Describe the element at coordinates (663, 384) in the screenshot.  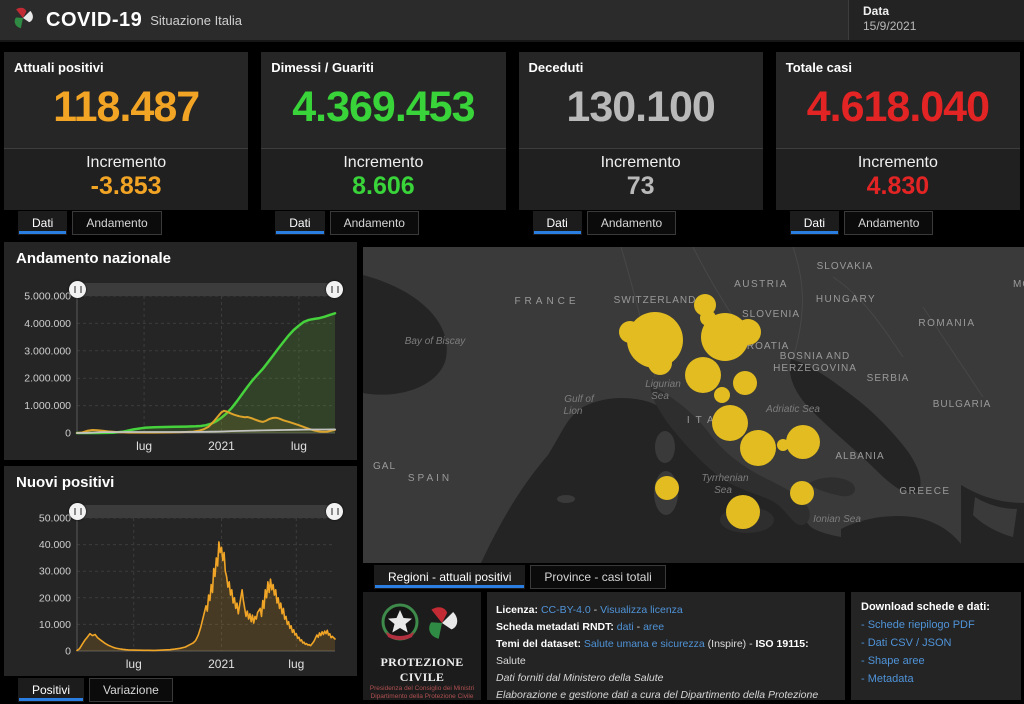
I see `map-sea-label: Ligurian` at that location.